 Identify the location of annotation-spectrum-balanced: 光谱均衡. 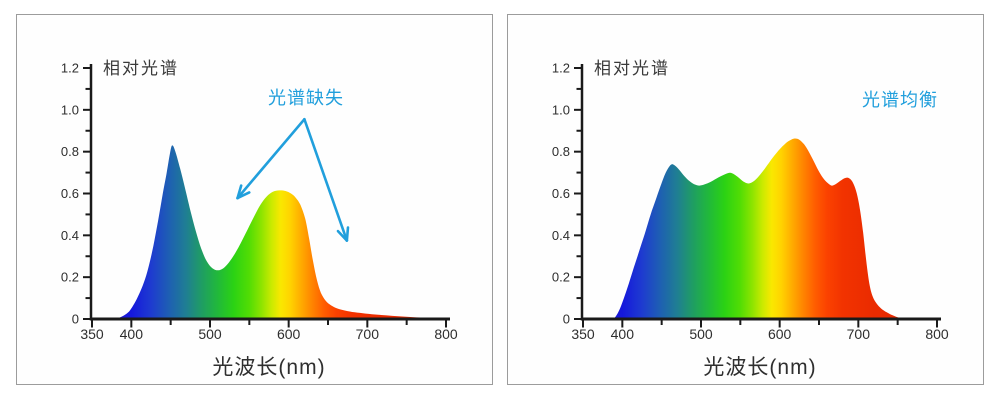
(900, 100).